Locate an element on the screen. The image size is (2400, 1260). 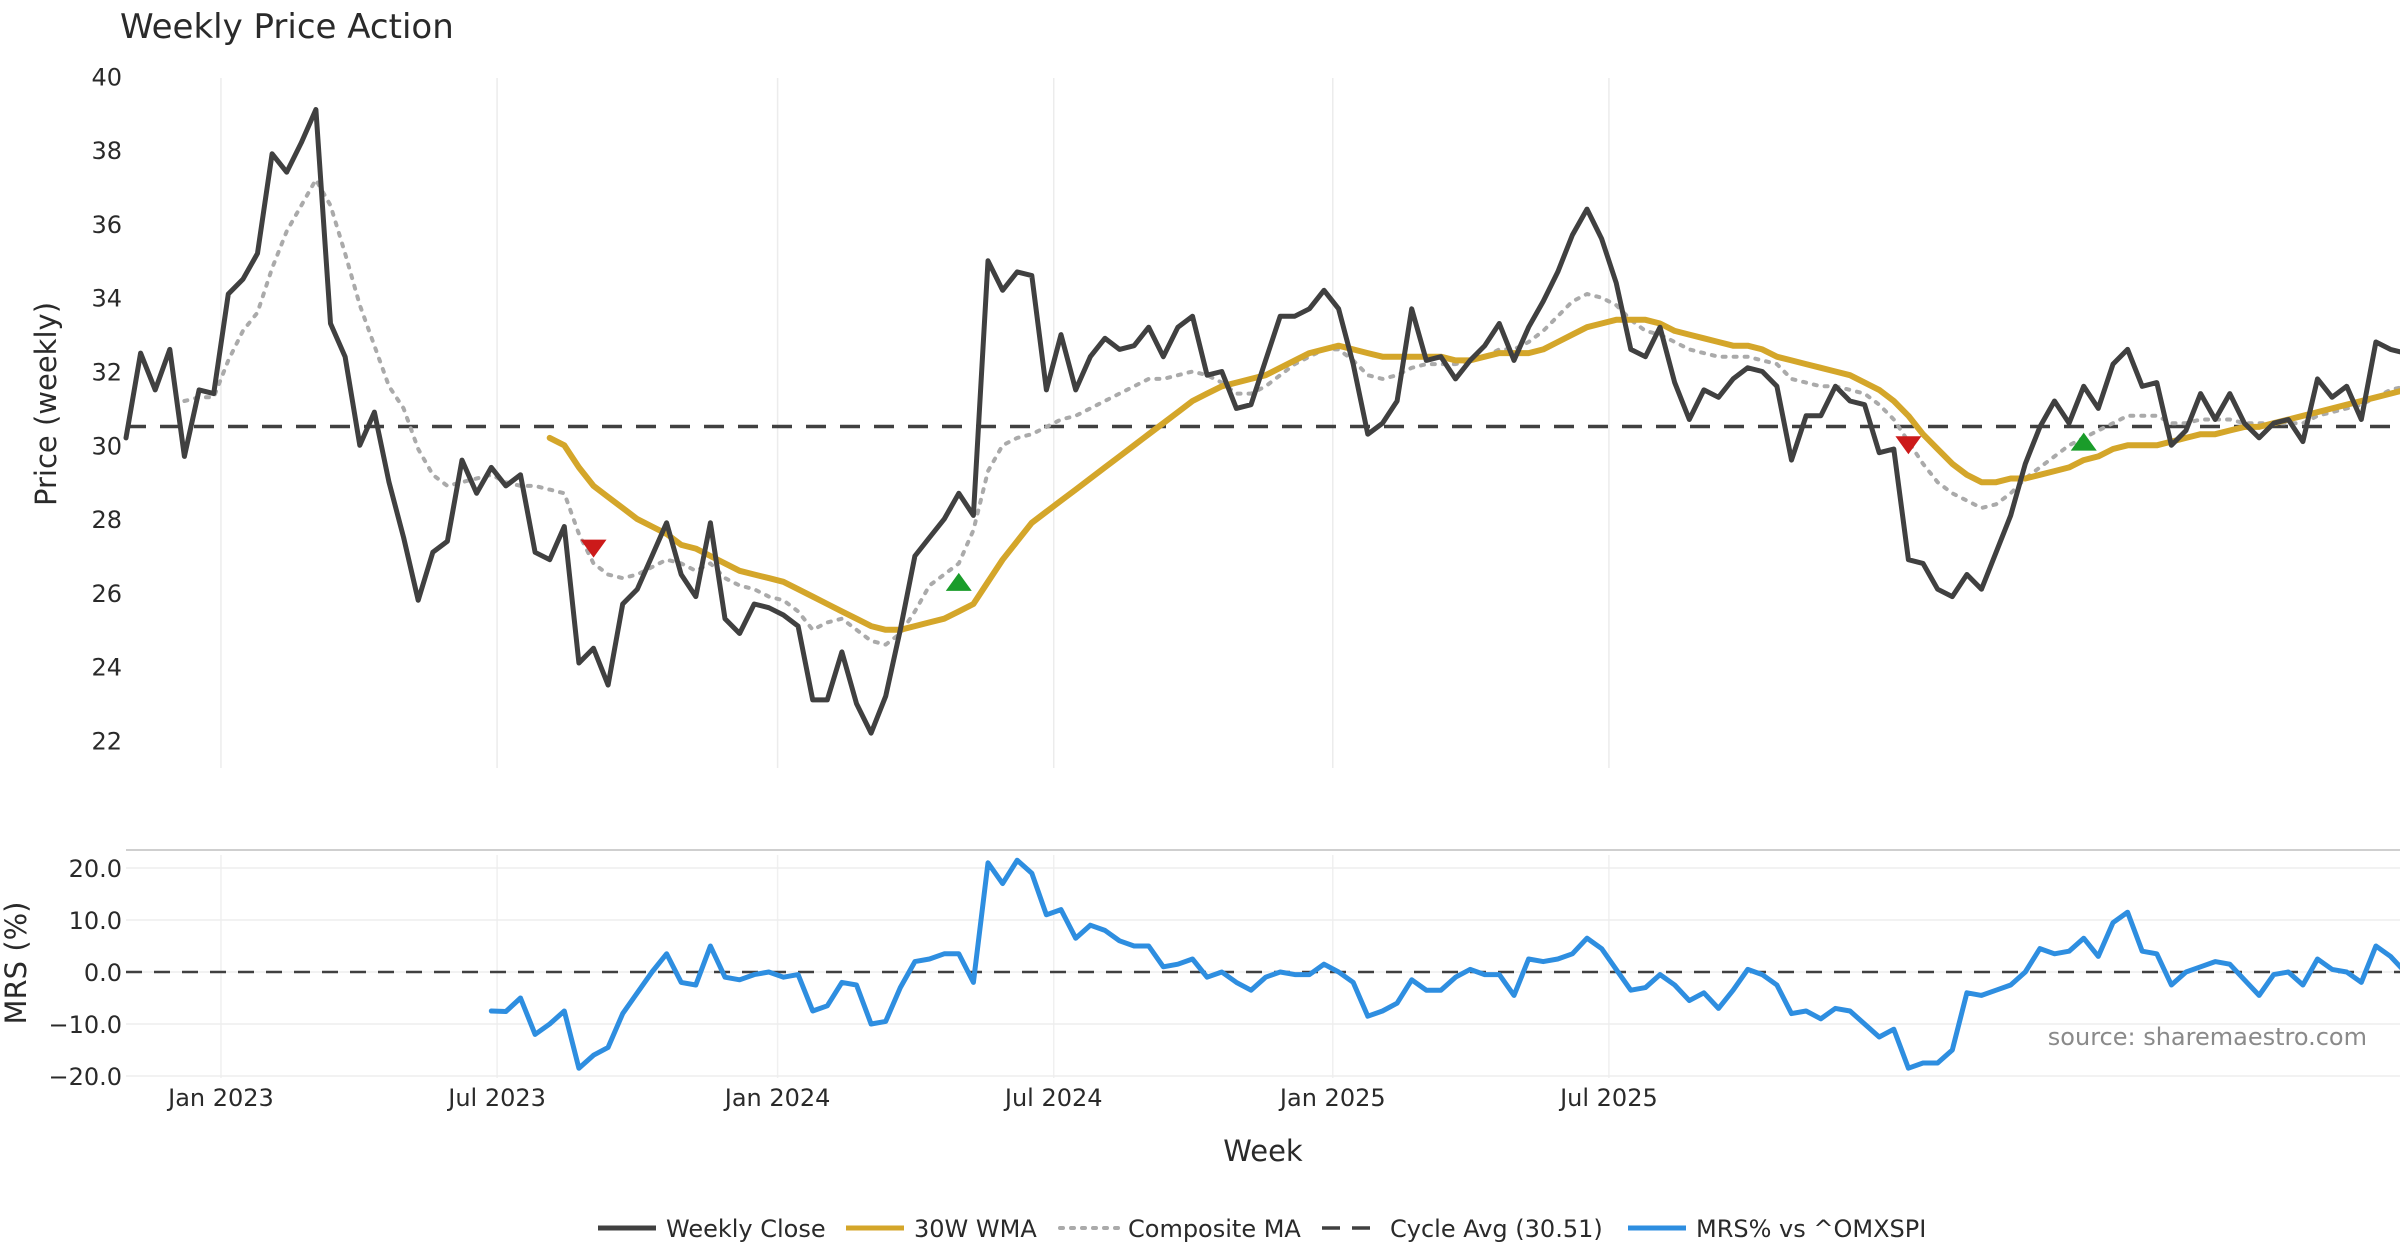
x-tick-label: Jan 2024 is located at coordinates (777, 1098).